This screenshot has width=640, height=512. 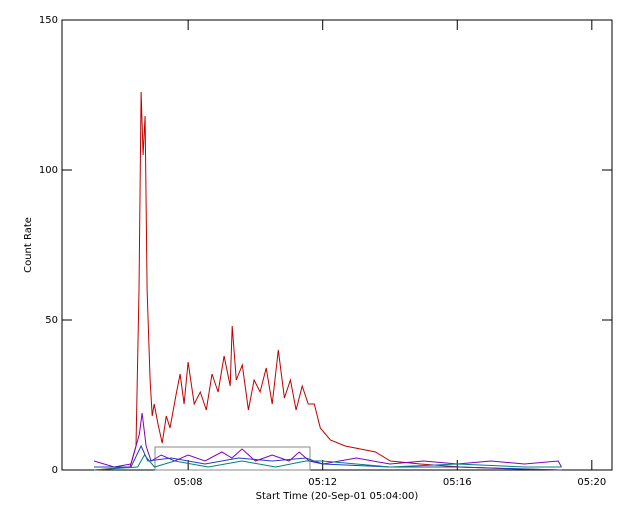 I want to click on x-tick-label: 05:20, so click(x=591, y=482).